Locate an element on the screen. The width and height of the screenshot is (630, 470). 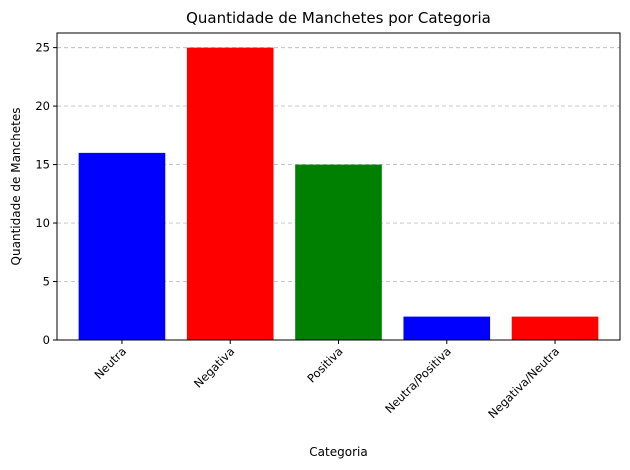
x-tick-label: Positiva is located at coordinates (324, 364).